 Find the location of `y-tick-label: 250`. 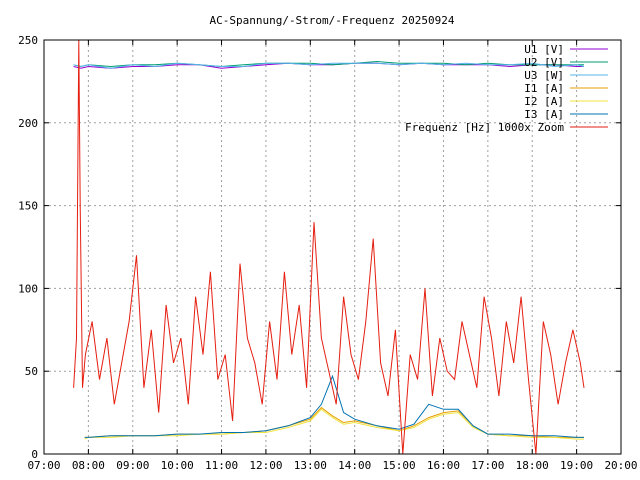

y-tick-label: 250 is located at coordinates (28, 40).